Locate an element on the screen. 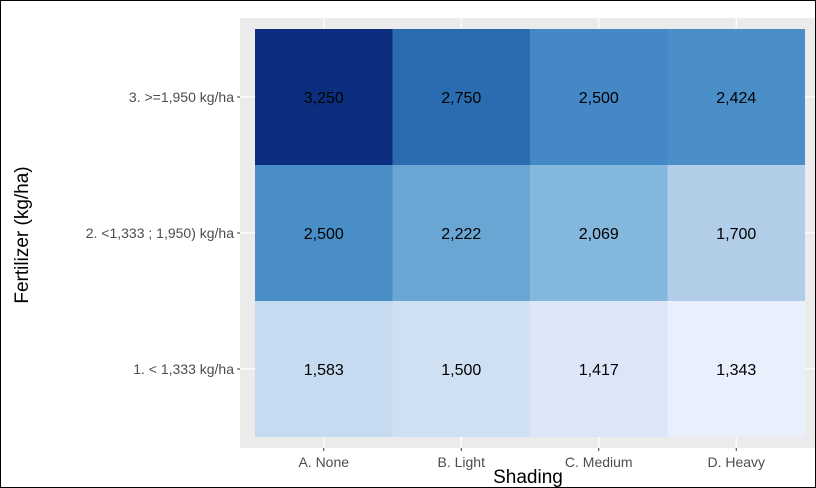  x-tick-label: C. Medium is located at coordinates (599, 462).